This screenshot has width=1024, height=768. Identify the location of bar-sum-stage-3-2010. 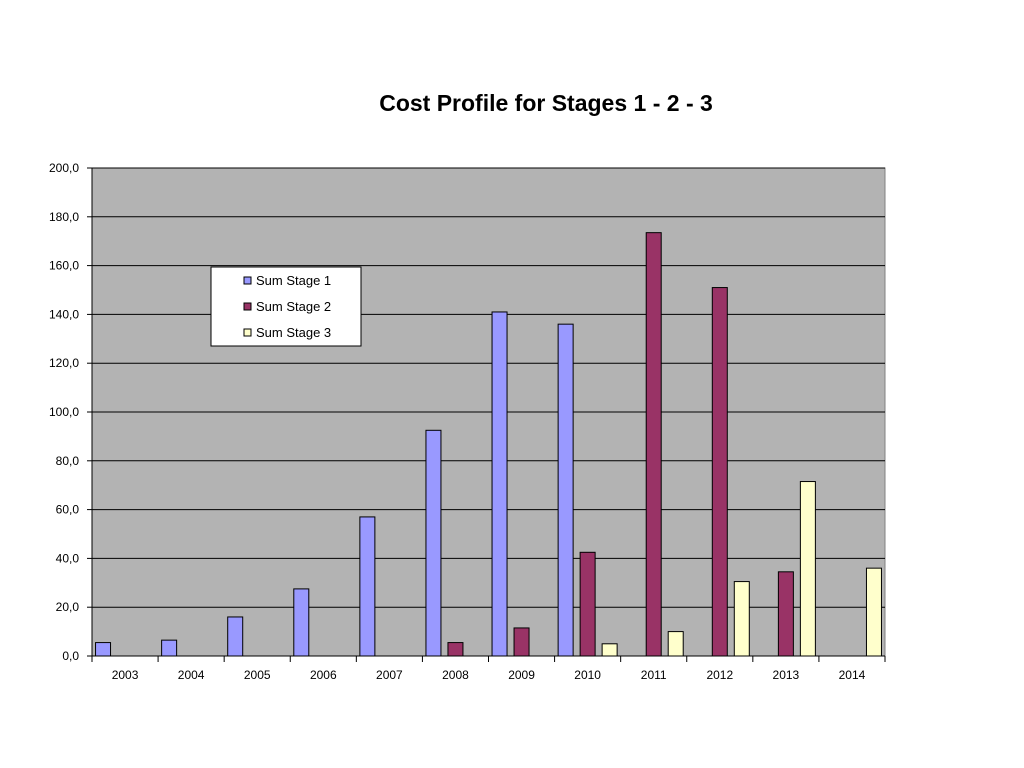
(609, 650).